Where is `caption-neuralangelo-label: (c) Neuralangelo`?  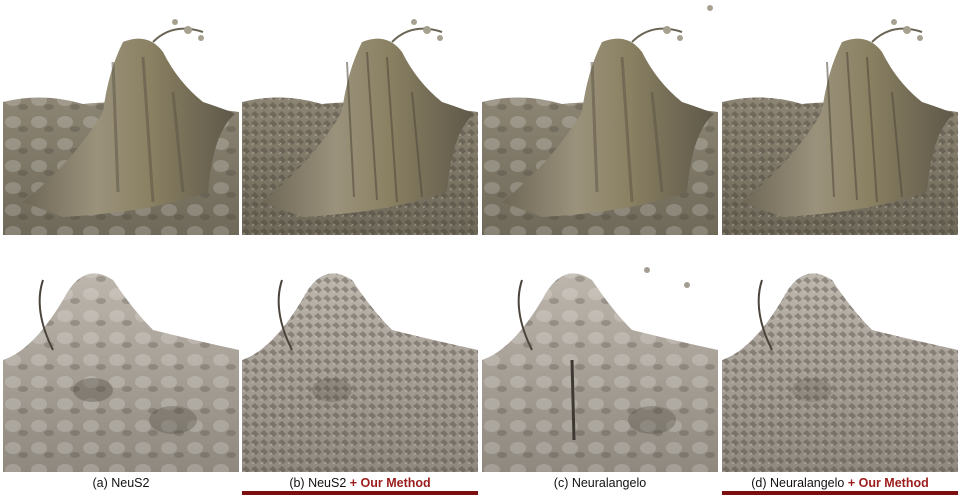 caption-neuralangelo-label: (c) Neuralangelo is located at coordinates (600, 483).